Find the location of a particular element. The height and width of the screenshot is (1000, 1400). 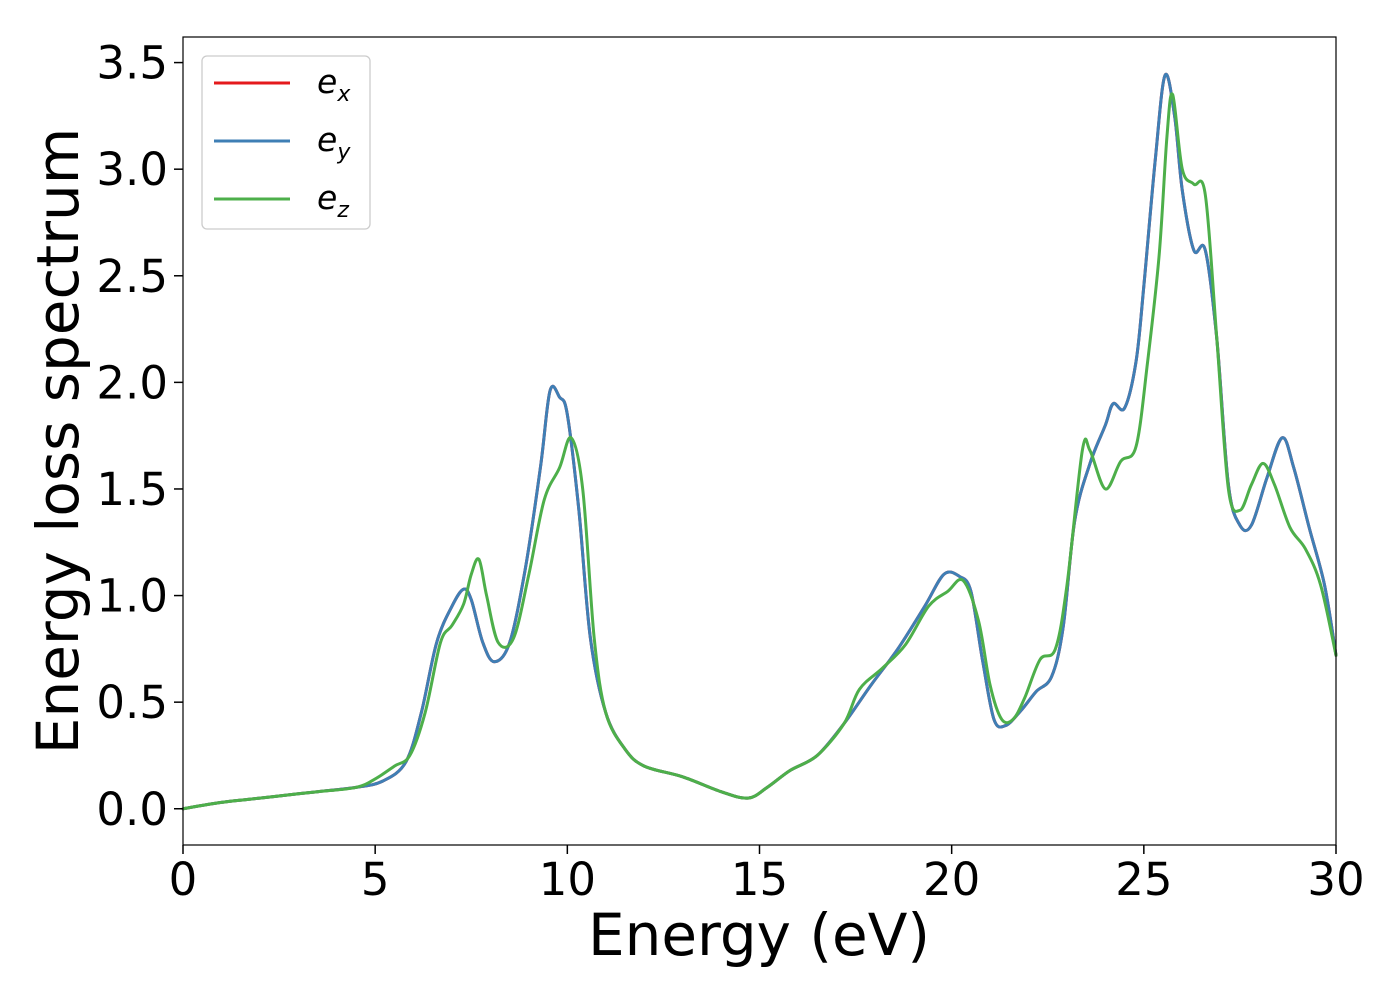

y-tick-label: 3.5 is located at coordinates (132, 63).